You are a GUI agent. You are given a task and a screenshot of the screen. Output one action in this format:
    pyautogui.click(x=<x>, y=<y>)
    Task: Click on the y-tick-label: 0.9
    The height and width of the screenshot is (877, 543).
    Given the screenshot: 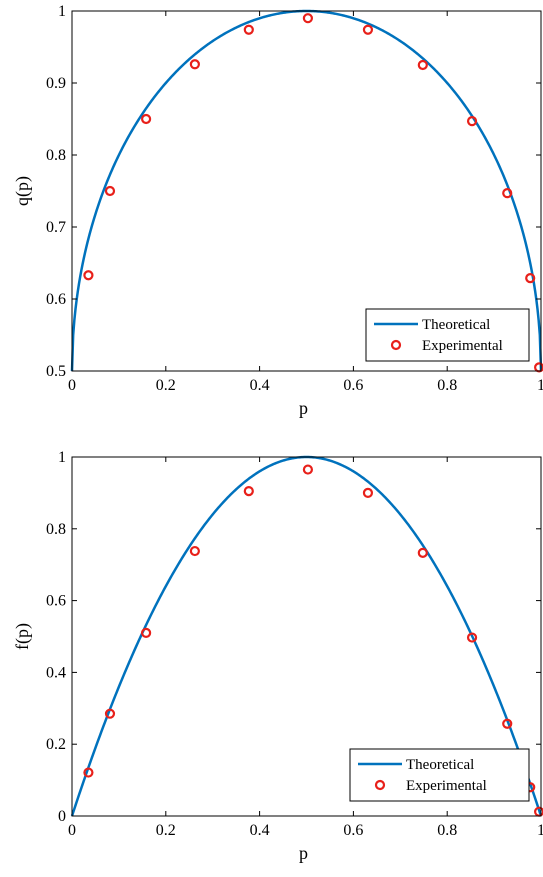 What is the action you would take?
    pyautogui.click(x=56, y=83)
    